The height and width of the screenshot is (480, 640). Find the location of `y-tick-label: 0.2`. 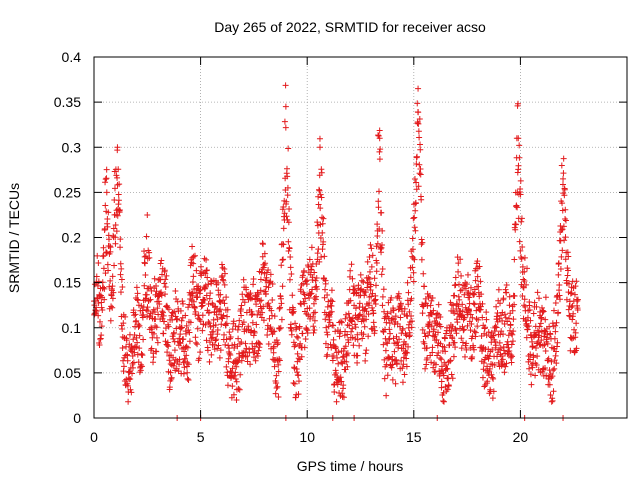

y-tick-label: 0.2 is located at coordinates (72, 238).